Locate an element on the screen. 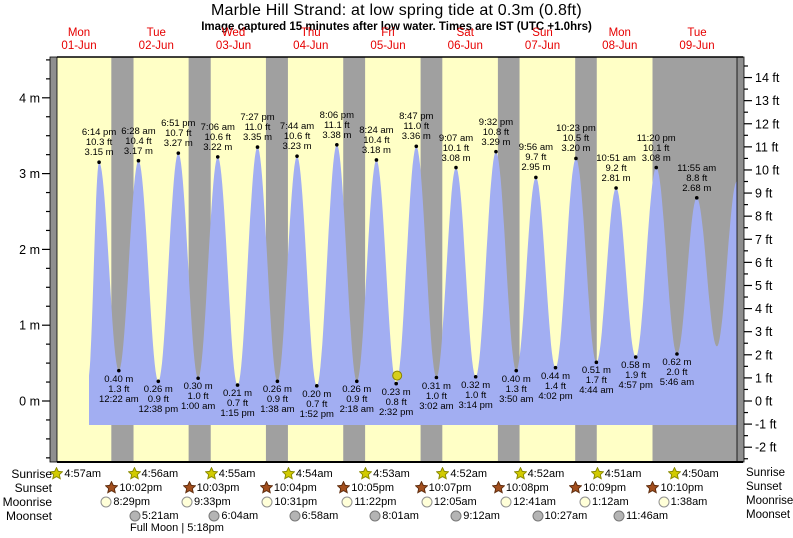 This screenshot has width=793, height=538. moonset-time: 6:58am is located at coordinates (320, 515).